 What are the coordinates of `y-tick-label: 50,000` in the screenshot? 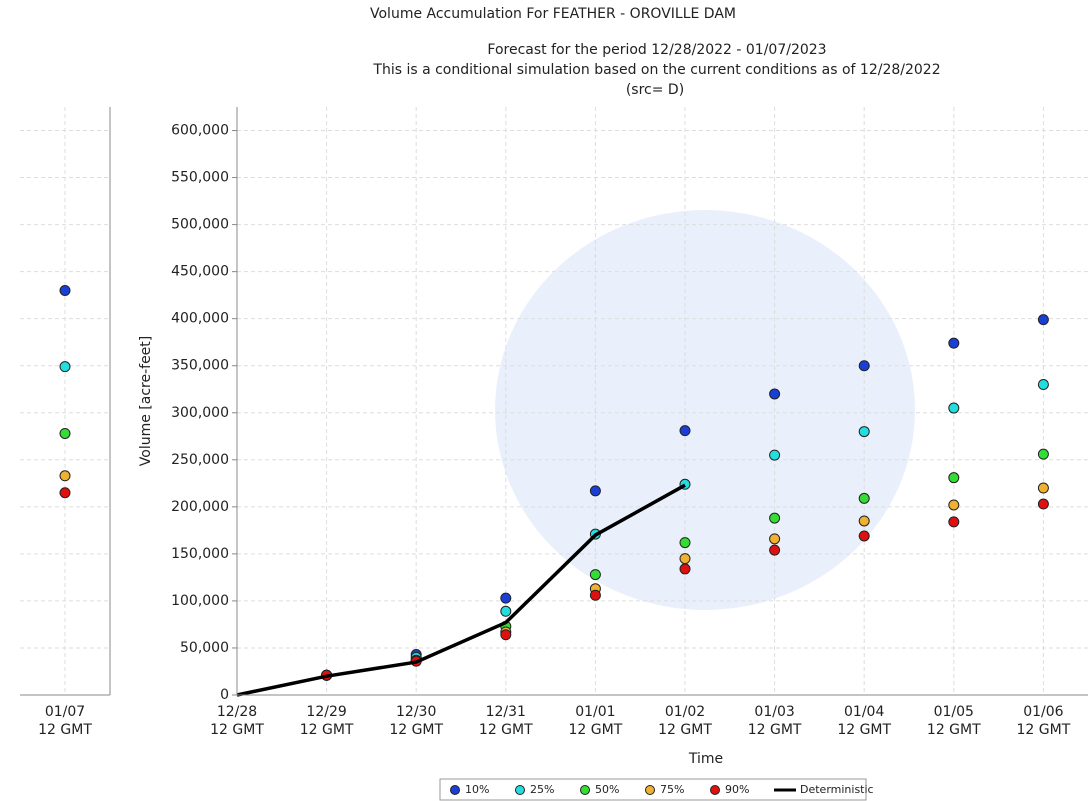 It's located at (204, 648).